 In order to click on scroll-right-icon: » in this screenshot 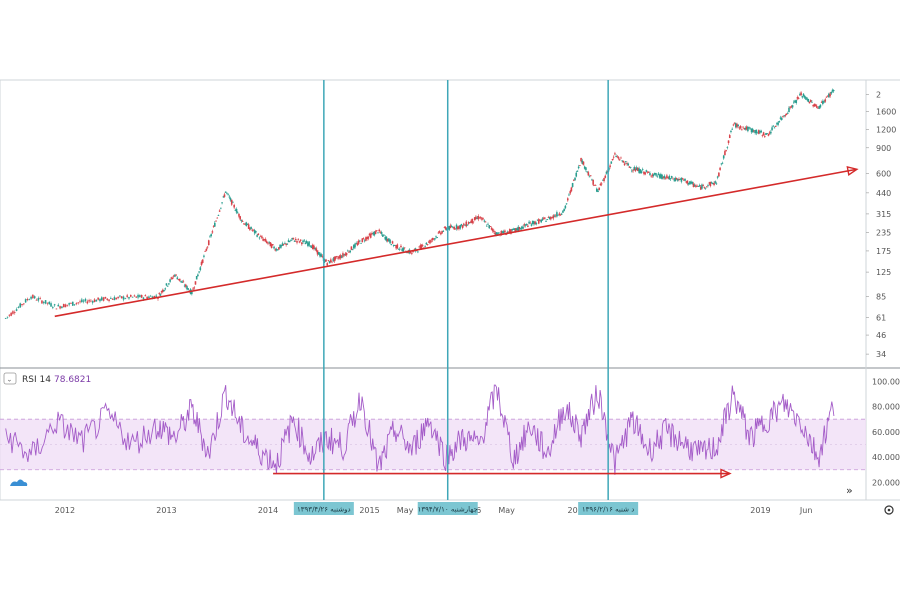, I will do `click(849, 490)`.